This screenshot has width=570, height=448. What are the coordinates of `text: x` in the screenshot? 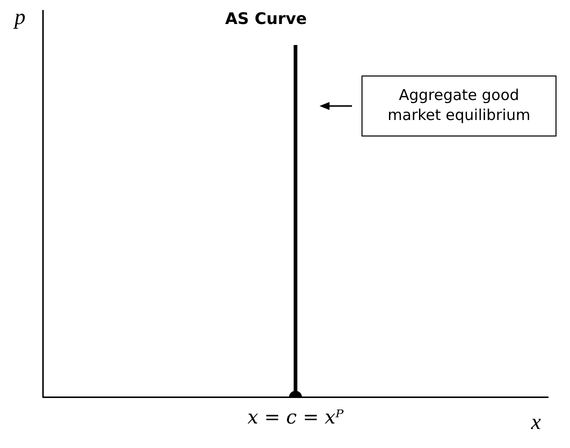 It's located at (536, 421).